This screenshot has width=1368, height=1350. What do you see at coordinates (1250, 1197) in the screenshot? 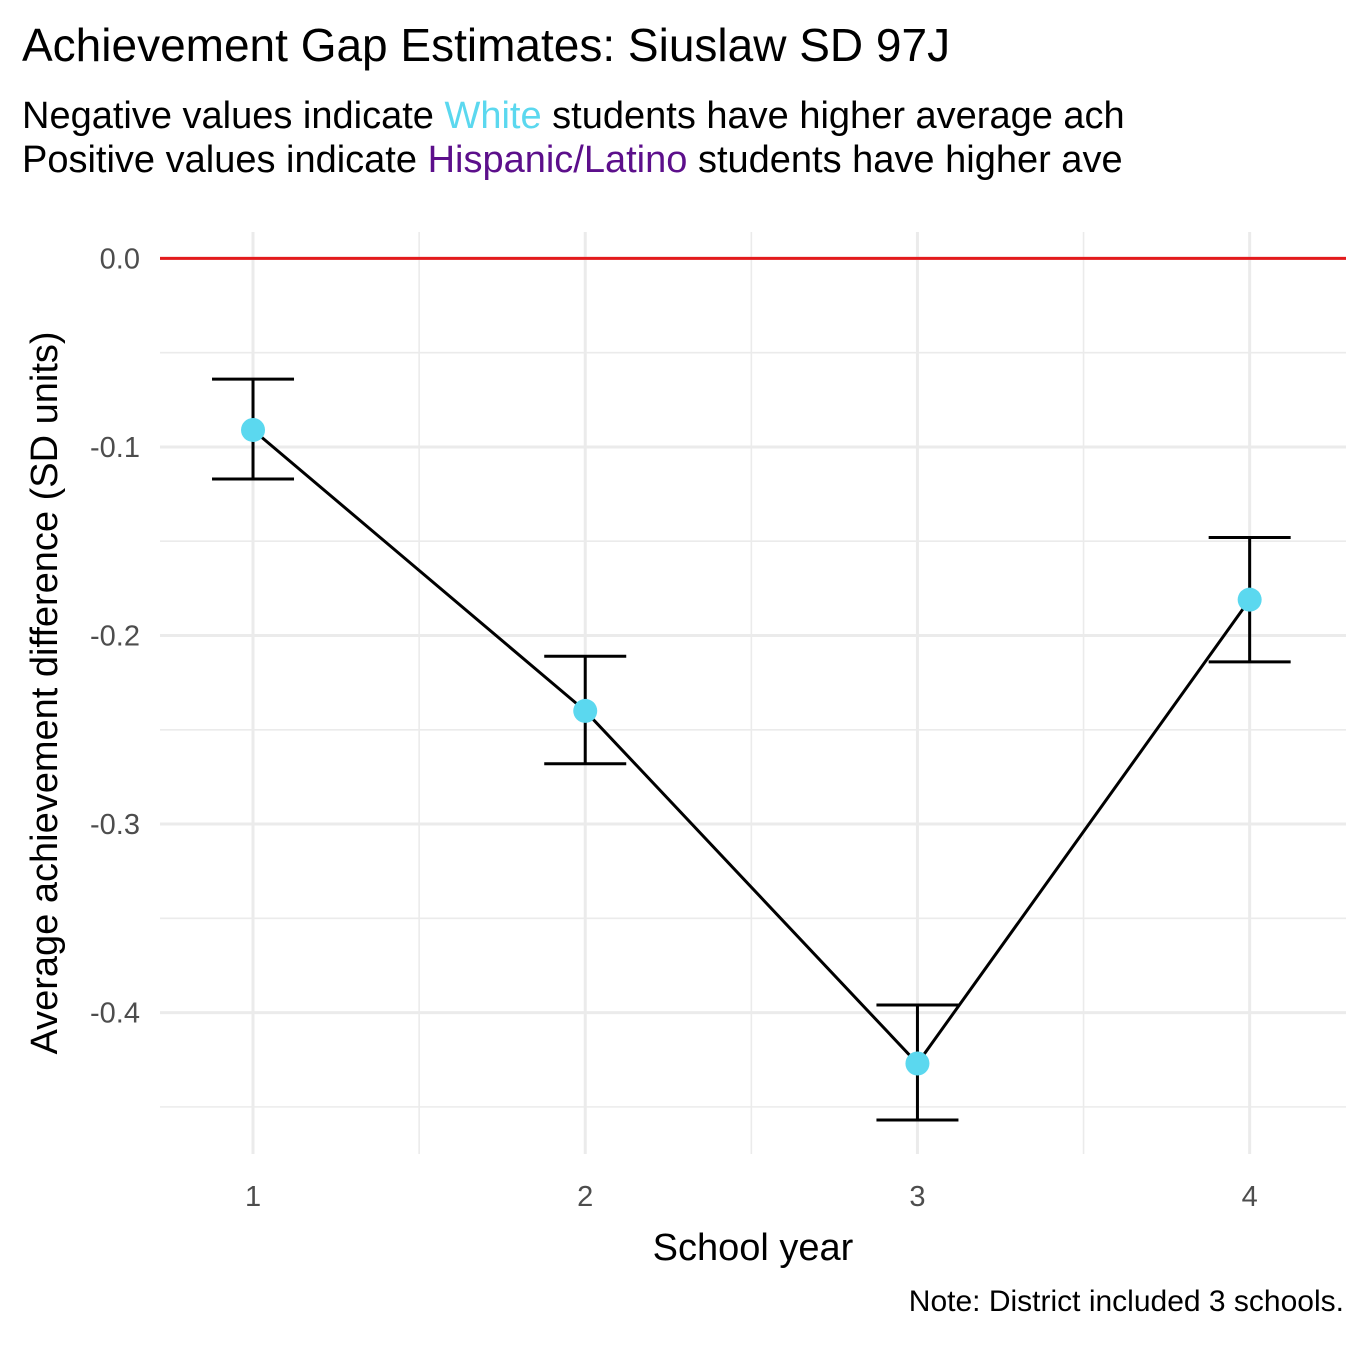
I see `x-tick-label-4: 4` at bounding box center [1250, 1197].